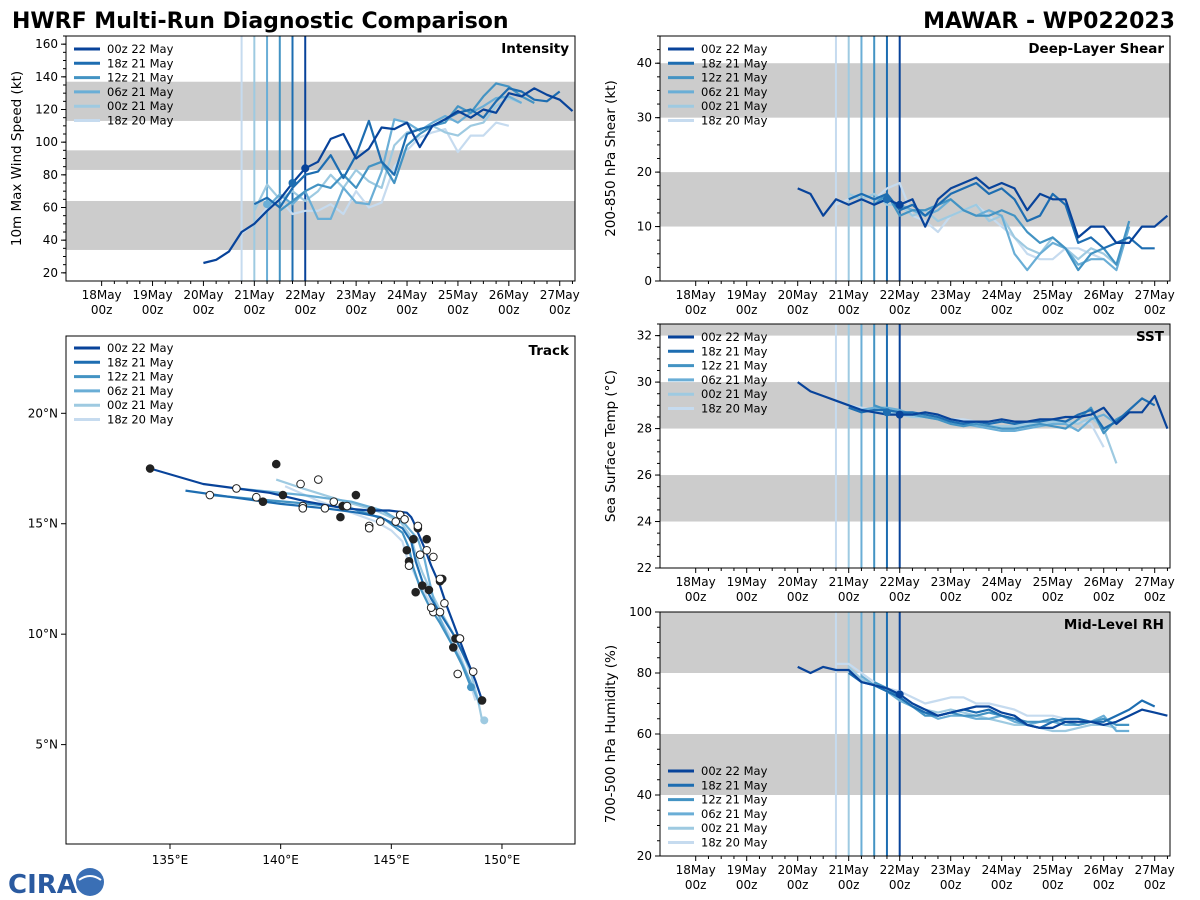 This screenshot has width=1200, height=900. Describe the element at coordinates (849, 295) in the screenshot. I see `shear-xtick-label: 21May` at that location.